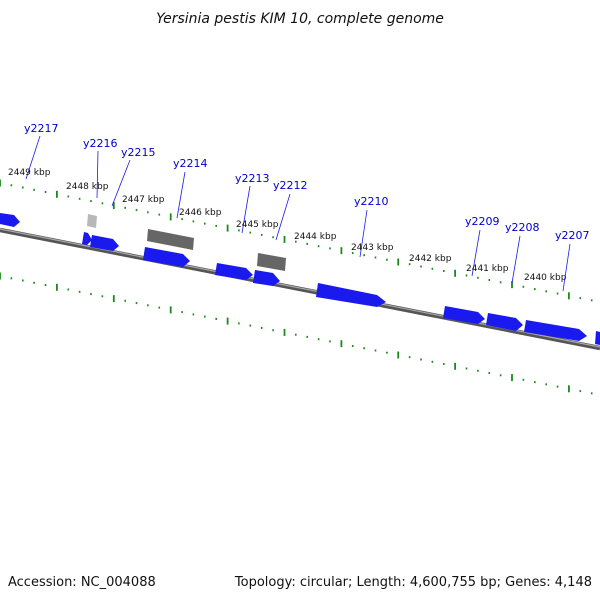  I want to click on map-title: Yersinia pestis KIM 10, complete genome, so click(300, 19).